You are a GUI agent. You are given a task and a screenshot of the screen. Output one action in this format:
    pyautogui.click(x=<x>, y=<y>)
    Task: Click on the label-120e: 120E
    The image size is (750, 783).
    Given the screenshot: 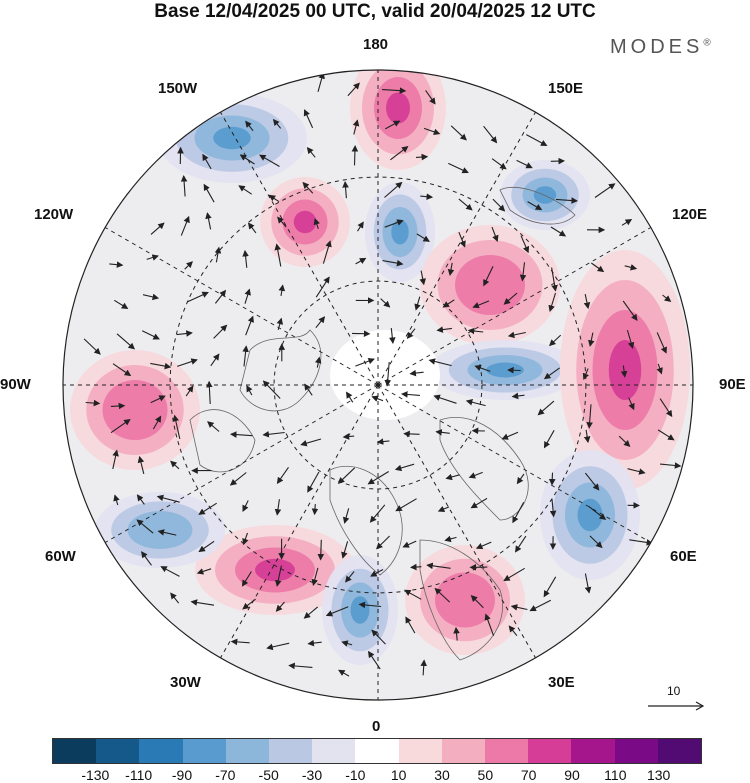 What is the action you would take?
    pyautogui.click(x=690, y=214)
    